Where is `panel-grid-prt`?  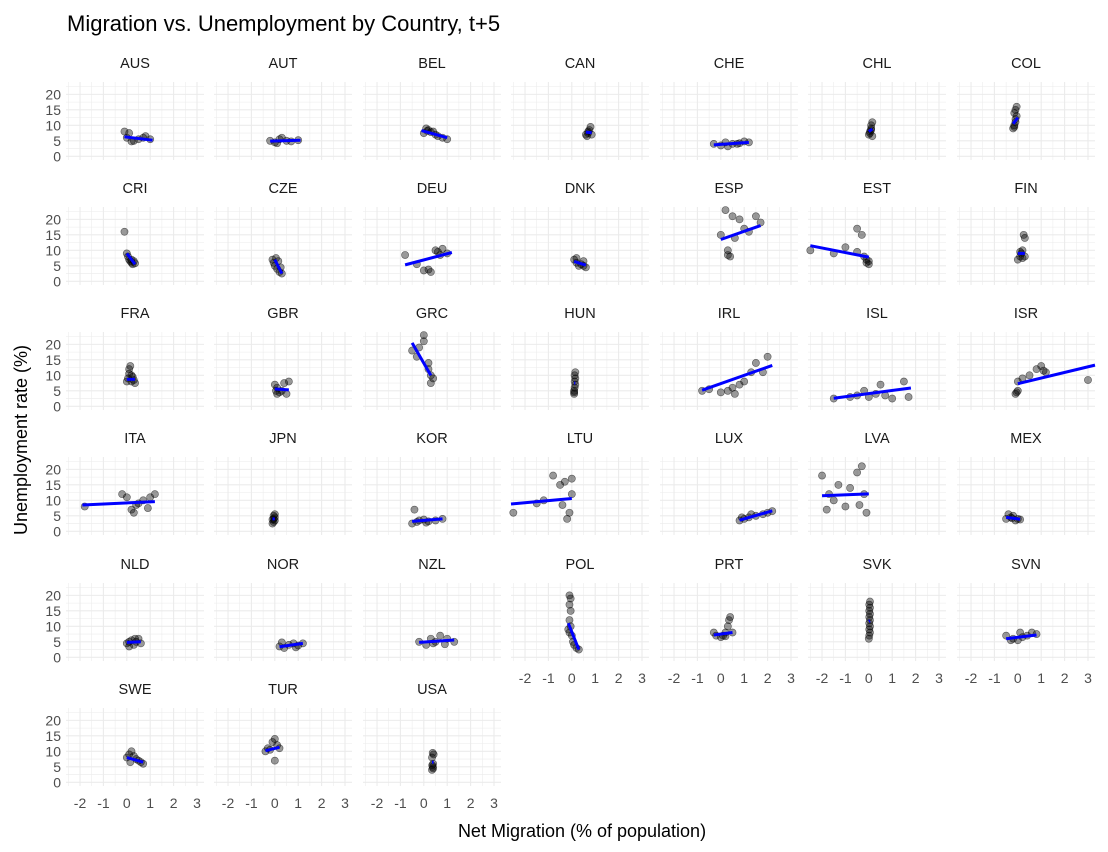 panel-grid-prt is located at coordinates (729, 622).